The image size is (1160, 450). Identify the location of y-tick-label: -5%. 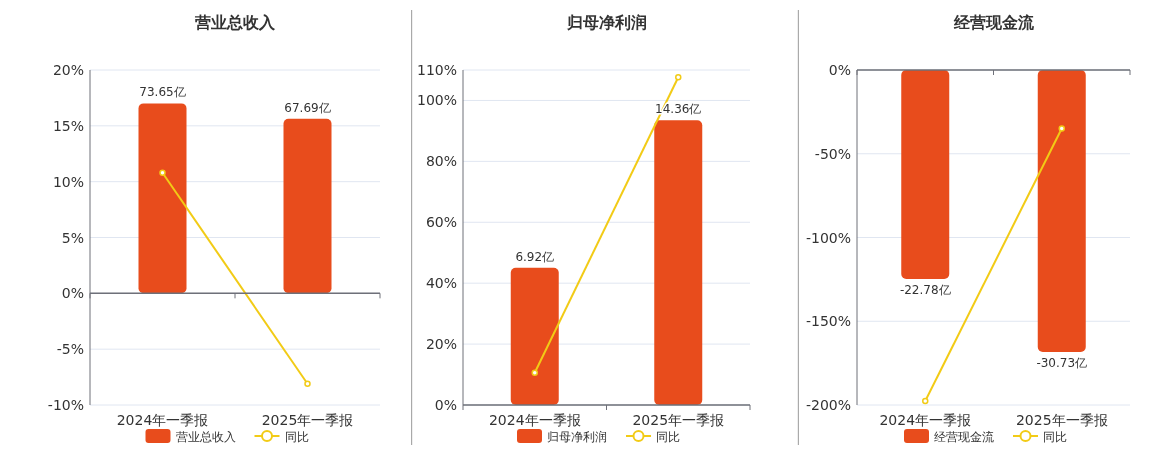
(70, 349).